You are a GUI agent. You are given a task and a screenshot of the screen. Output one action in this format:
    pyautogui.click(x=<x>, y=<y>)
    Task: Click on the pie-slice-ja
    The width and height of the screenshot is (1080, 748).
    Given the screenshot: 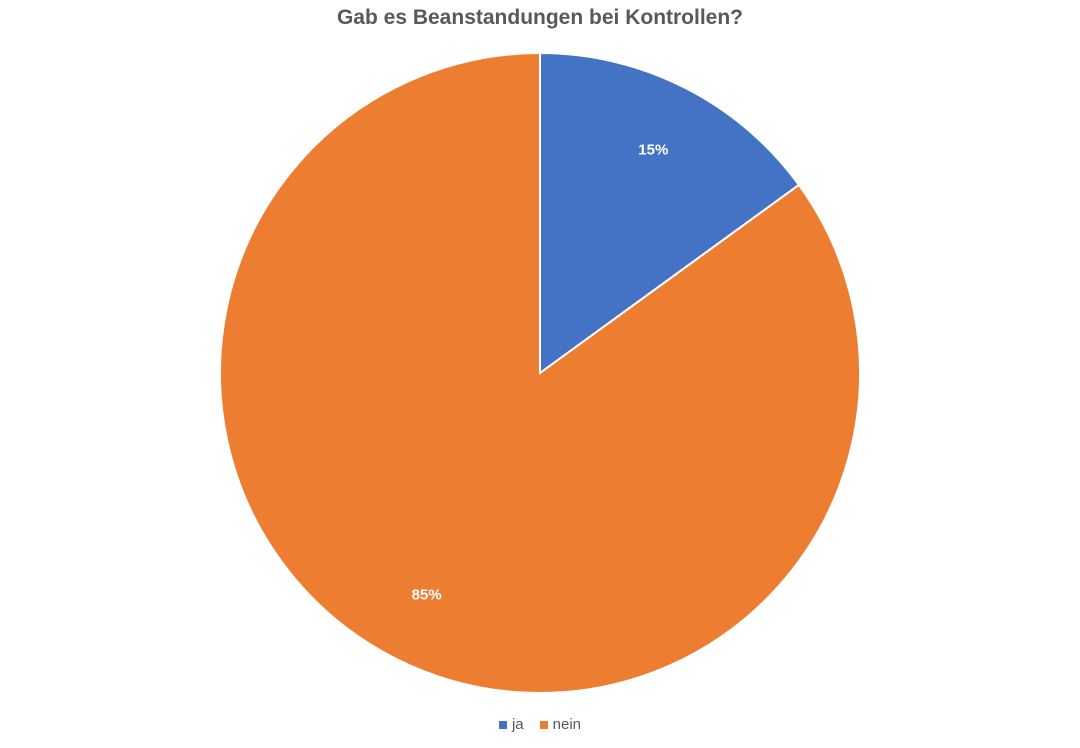 What is the action you would take?
    pyautogui.click(x=670, y=213)
    